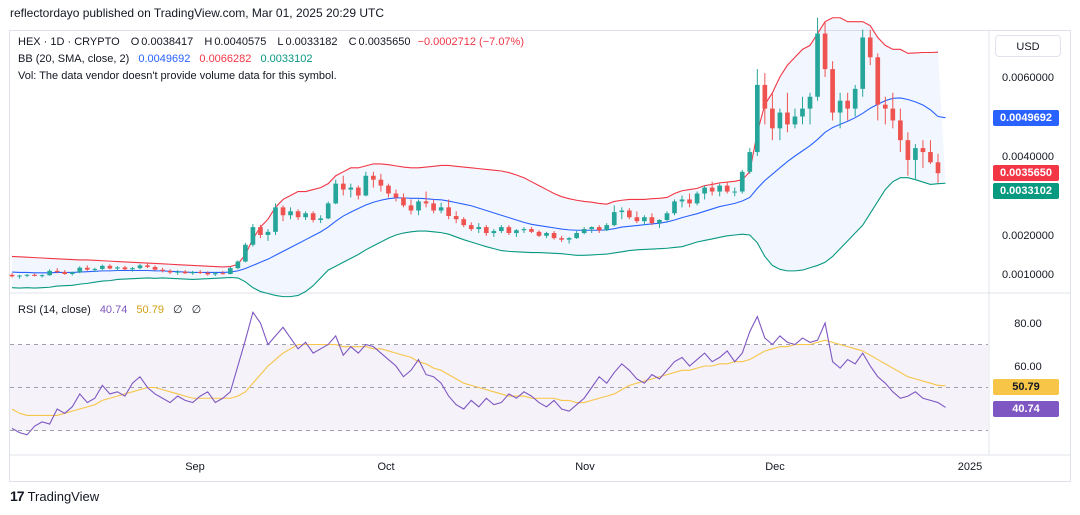  I want to click on rsi-value-tag: 40.74, so click(1026, 409).